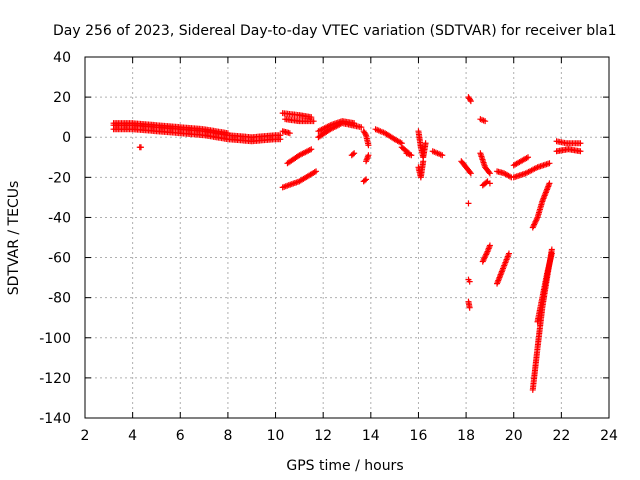 The width and height of the screenshot is (640, 480). What do you see at coordinates (561, 436) in the screenshot?
I see `x-tick-label: 22` at bounding box center [561, 436].